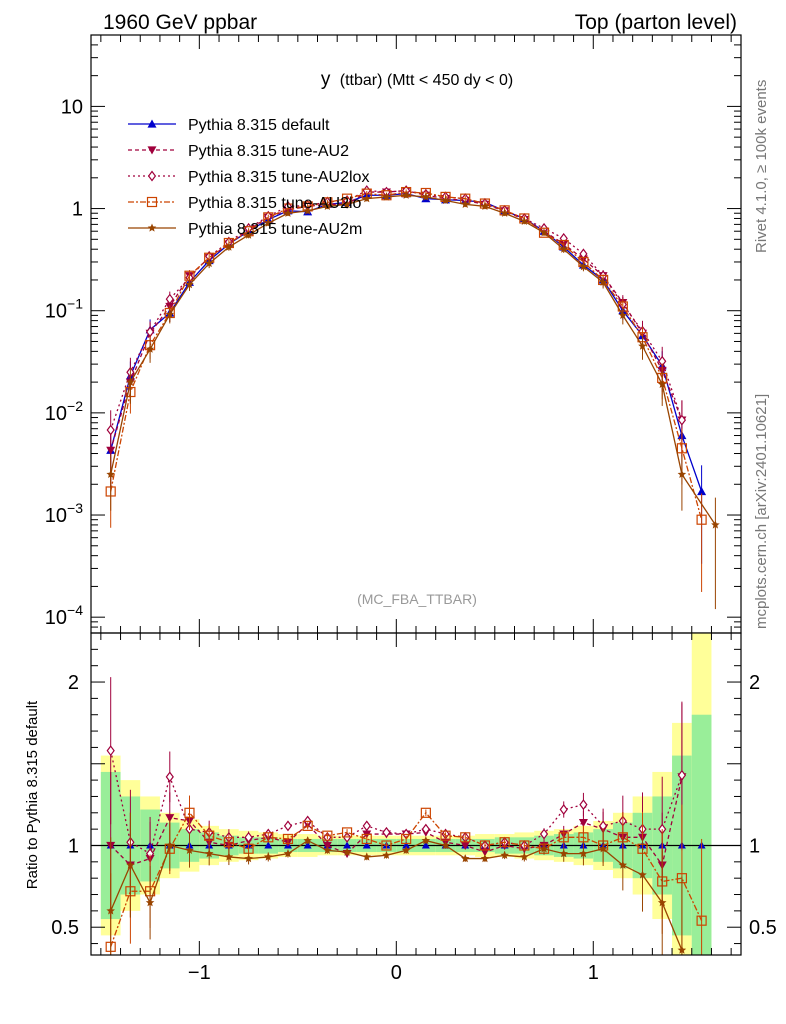 The width and height of the screenshot is (786, 1024). Describe the element at coordinates (701, 834) in the screenshot. I see `band-green` at that location.